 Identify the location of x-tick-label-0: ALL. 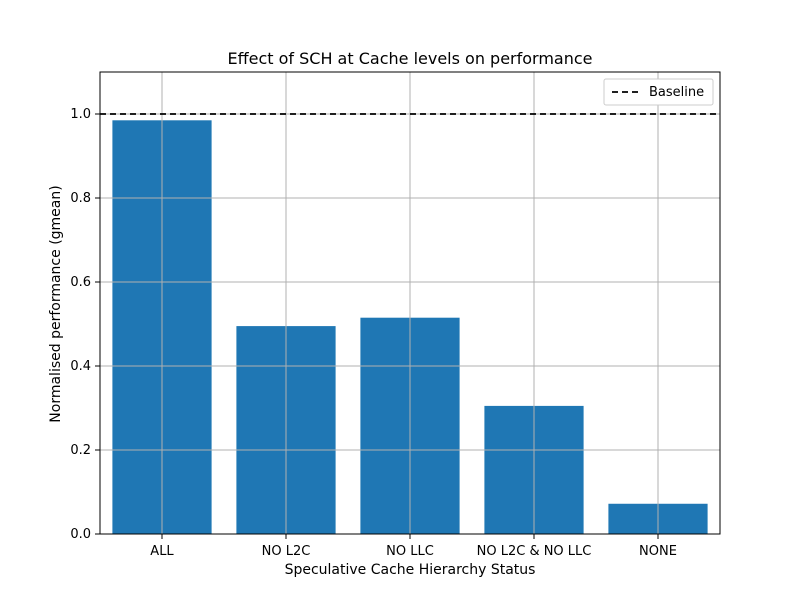
(162, 551).